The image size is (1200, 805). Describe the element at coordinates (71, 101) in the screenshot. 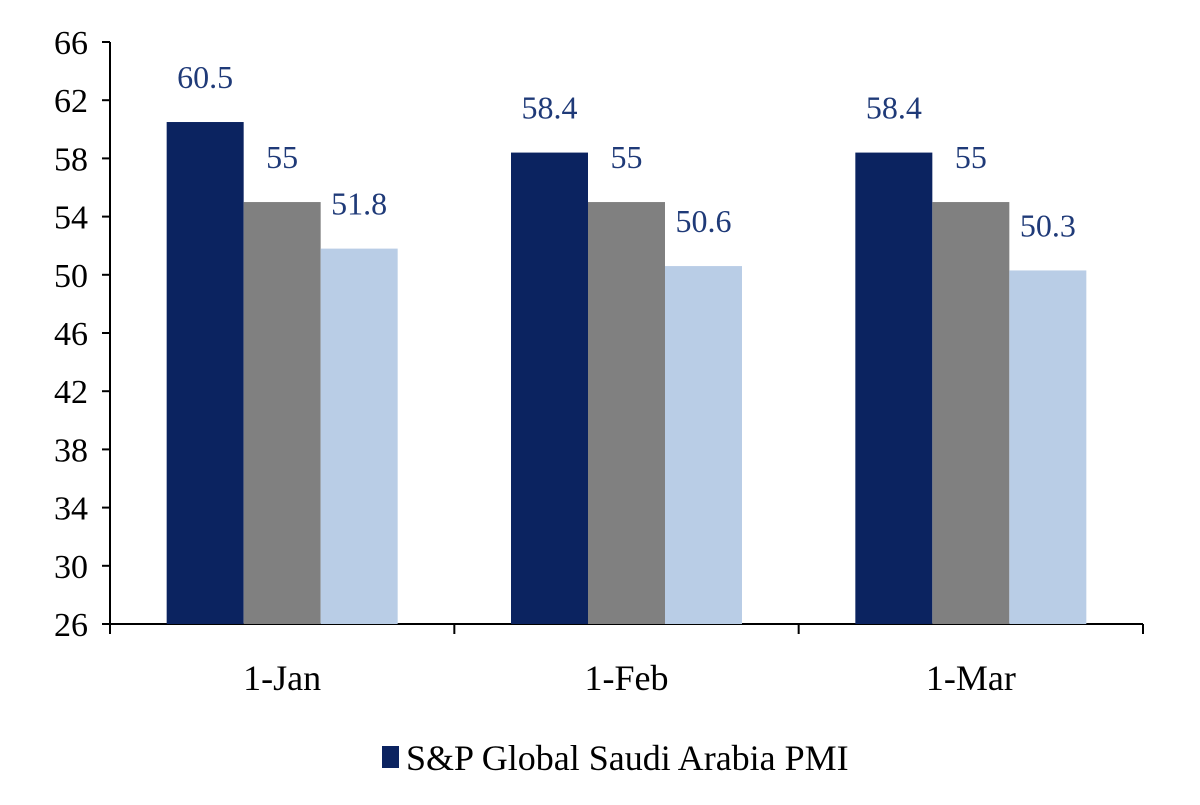

I see `y-tick-label: 62` at that location.